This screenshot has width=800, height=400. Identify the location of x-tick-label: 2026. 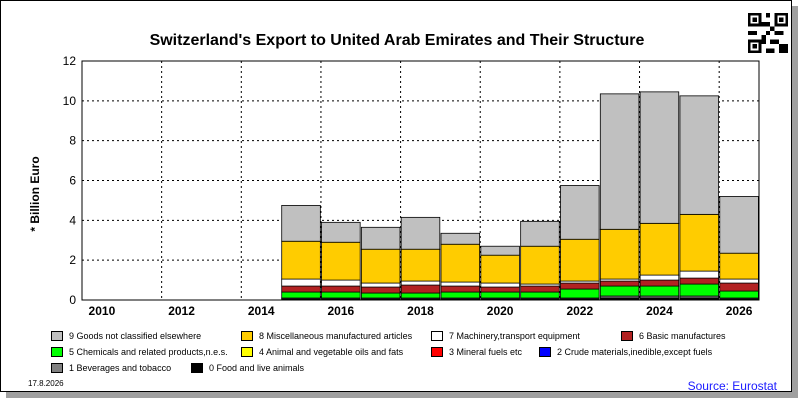
(739, 311).